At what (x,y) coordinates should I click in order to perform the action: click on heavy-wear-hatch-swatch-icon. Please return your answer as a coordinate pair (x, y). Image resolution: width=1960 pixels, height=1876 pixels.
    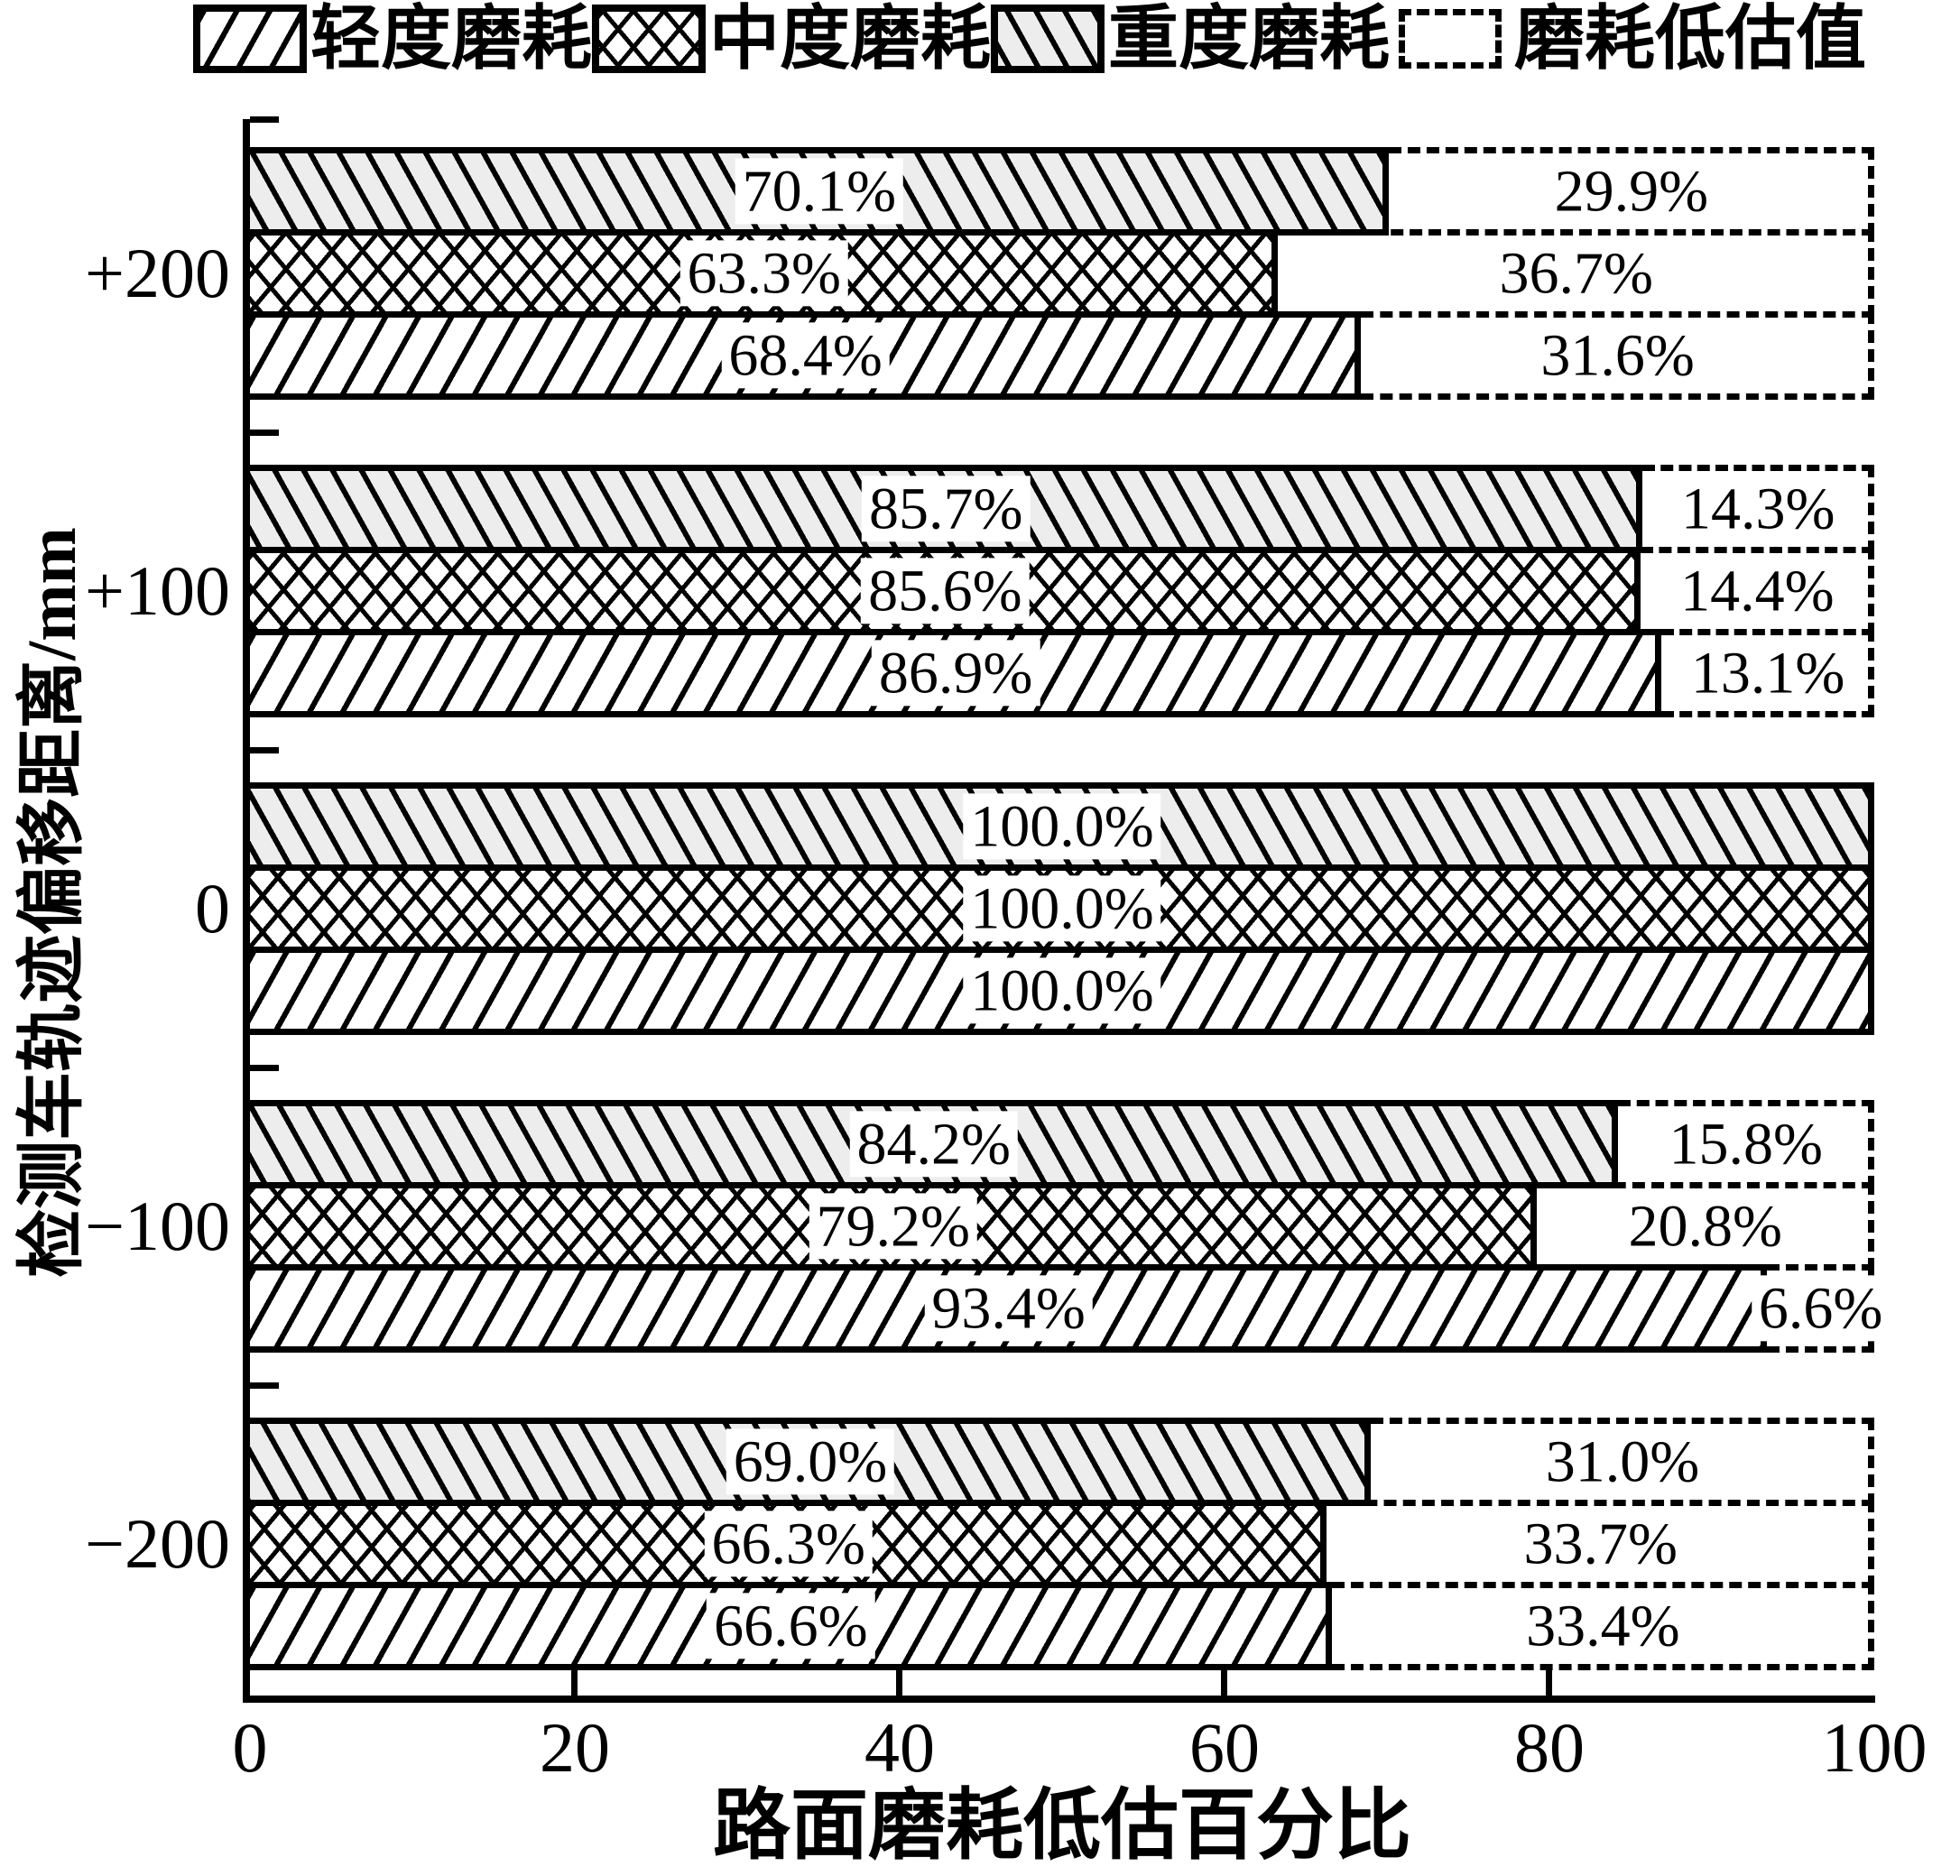
    Looking at the image, I should click on (1048, 39).